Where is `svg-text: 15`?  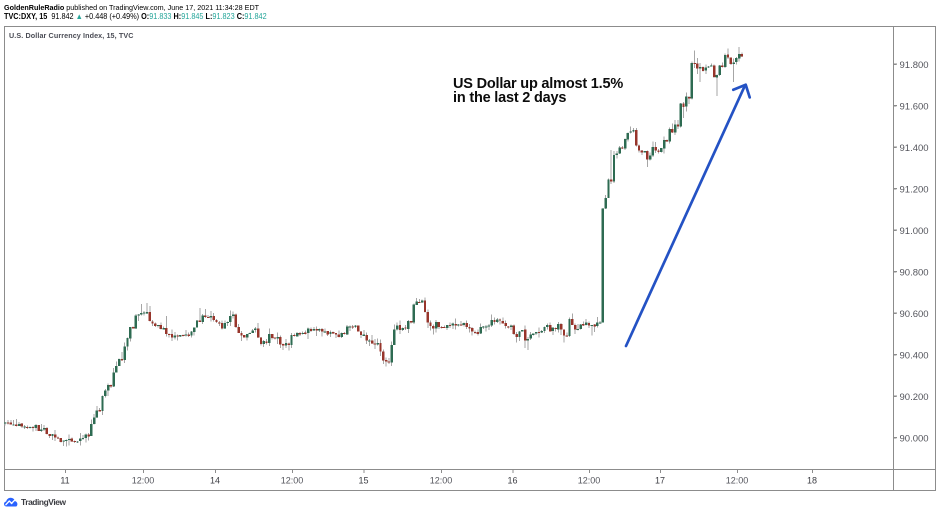
svg-text: 15 is located at coordinates (363, 481).